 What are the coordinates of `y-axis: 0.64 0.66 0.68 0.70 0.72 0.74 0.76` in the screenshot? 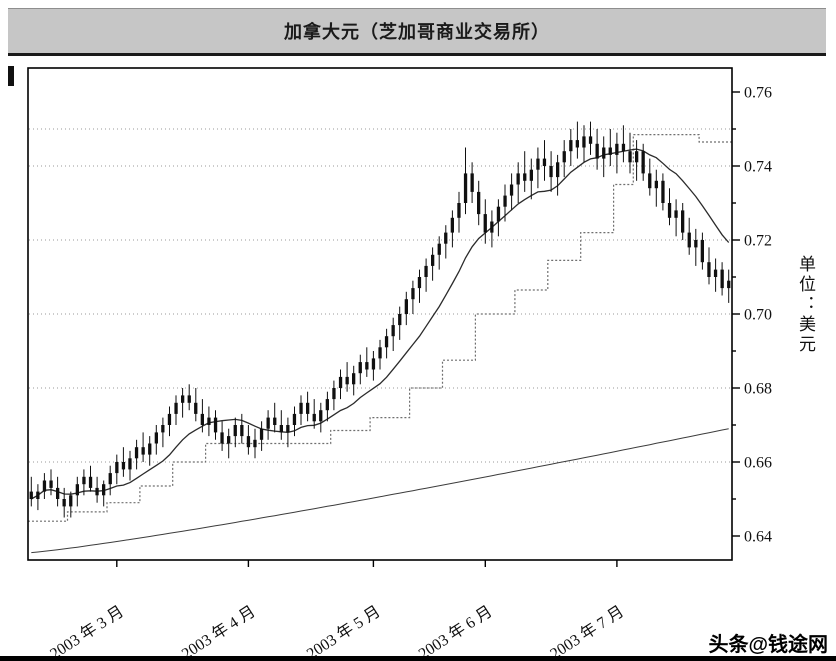 It's located at (752, 315).